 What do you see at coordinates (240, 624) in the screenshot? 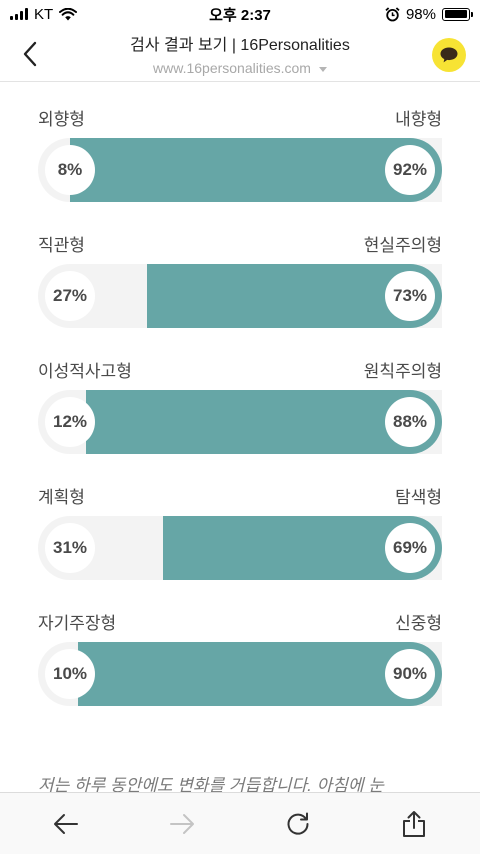
I see `trait-labels: 자기주장형 신중형` at bounding box center [240, 624].